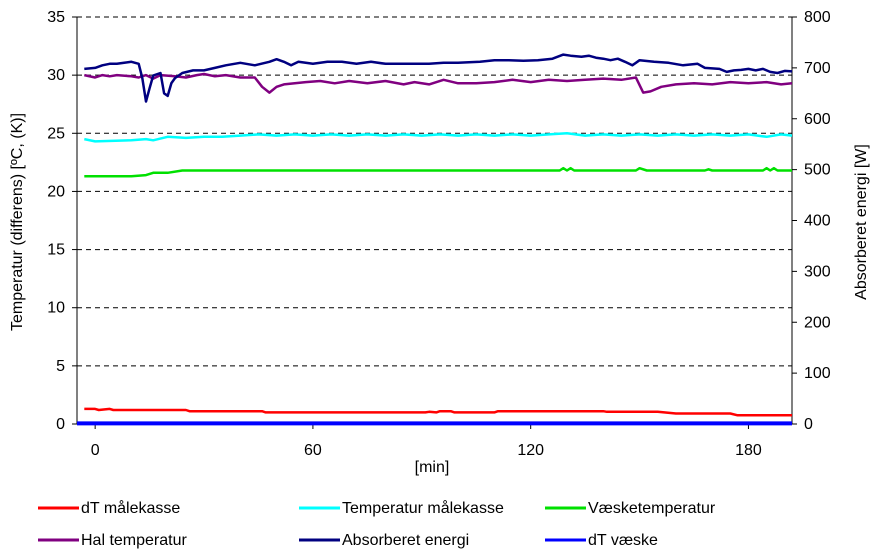  What do you see at coordinates (56, 75) in the screenshot?
I see `tick-label-left: 30` at bounding box center [56, 75].